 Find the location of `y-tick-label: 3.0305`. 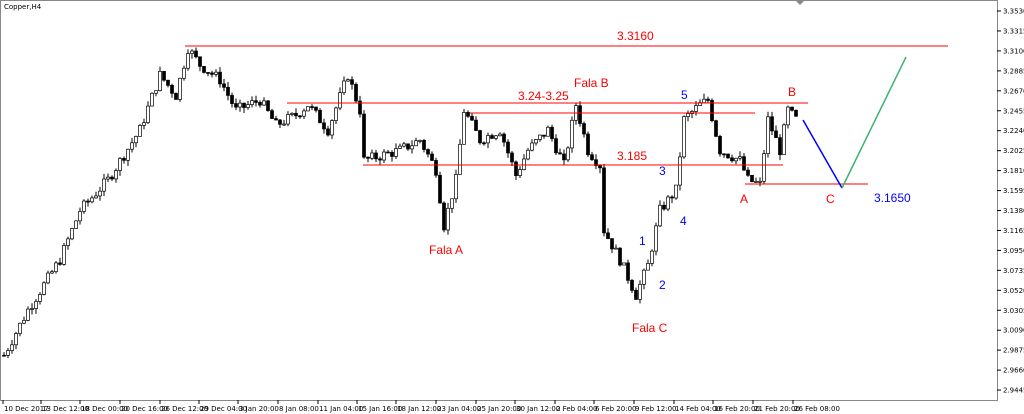

y-tick-label: 3.0305 is located at coordinates (1013, 311).